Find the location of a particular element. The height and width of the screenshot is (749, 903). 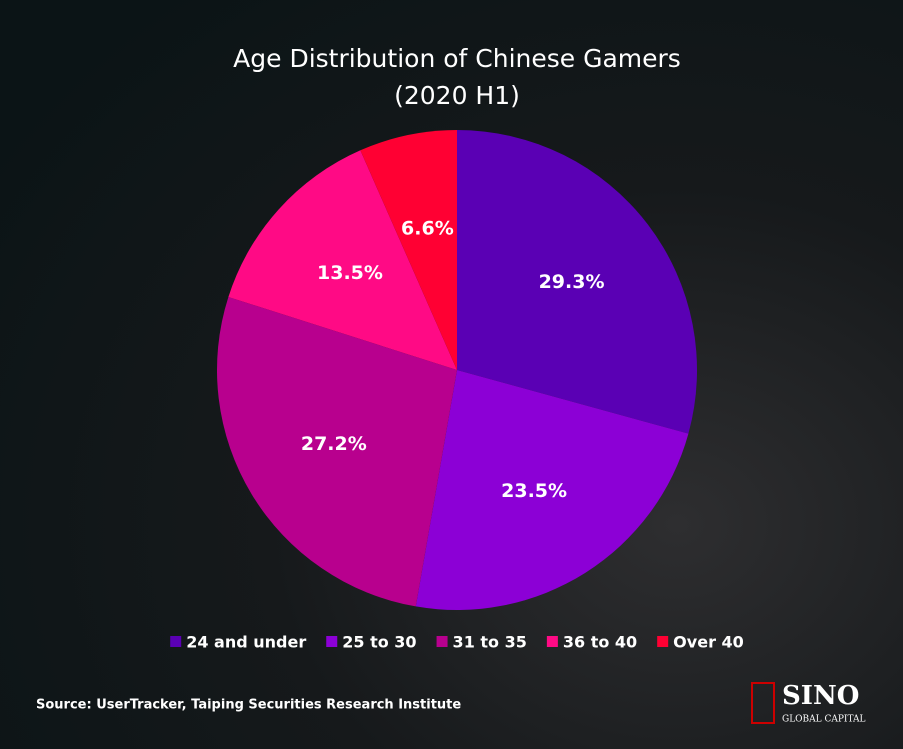

logo-icon is located at coordinates (763, 703).